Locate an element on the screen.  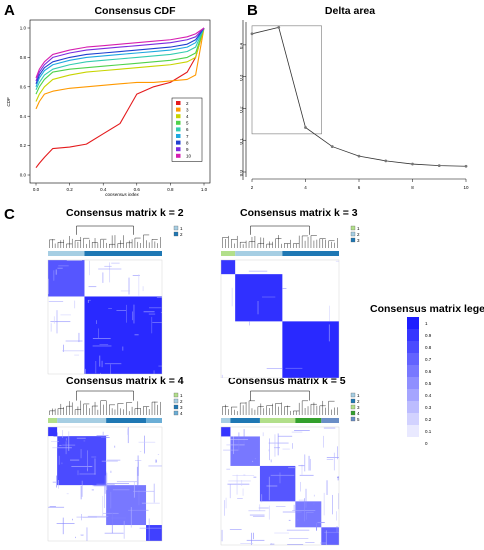
delta-y-tick-label: 0.3 is located at coordinates (242, 77).